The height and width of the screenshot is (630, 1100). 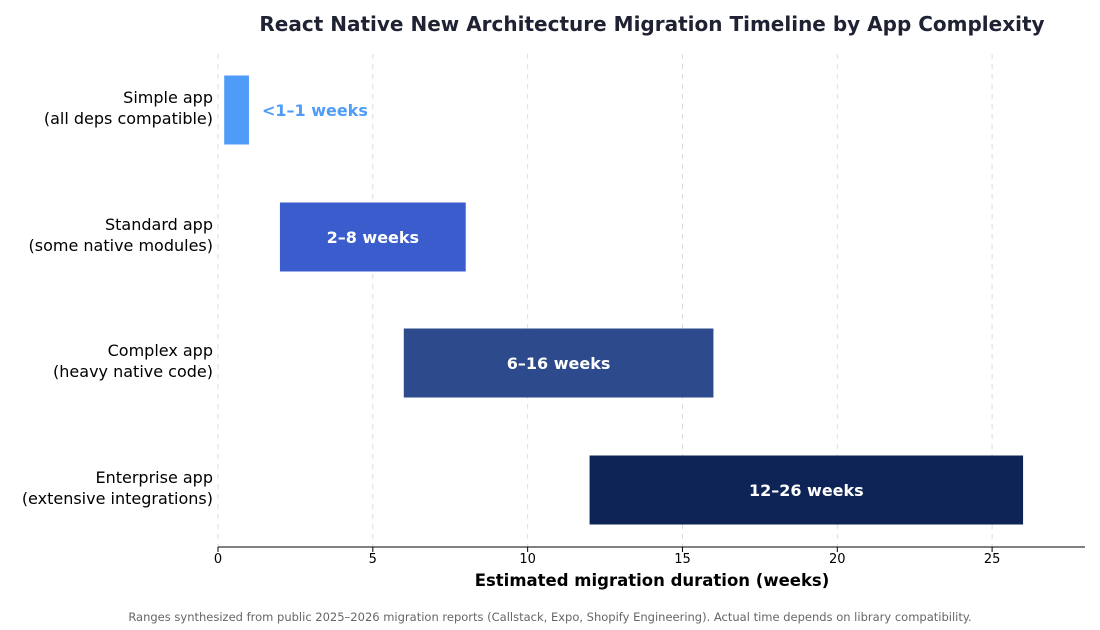 What do you see at coordinates (607, 557) in the screenshot?
I see `x-axis-ticks: 0 5 10 15 20 25` at bounding box center [607, 557].